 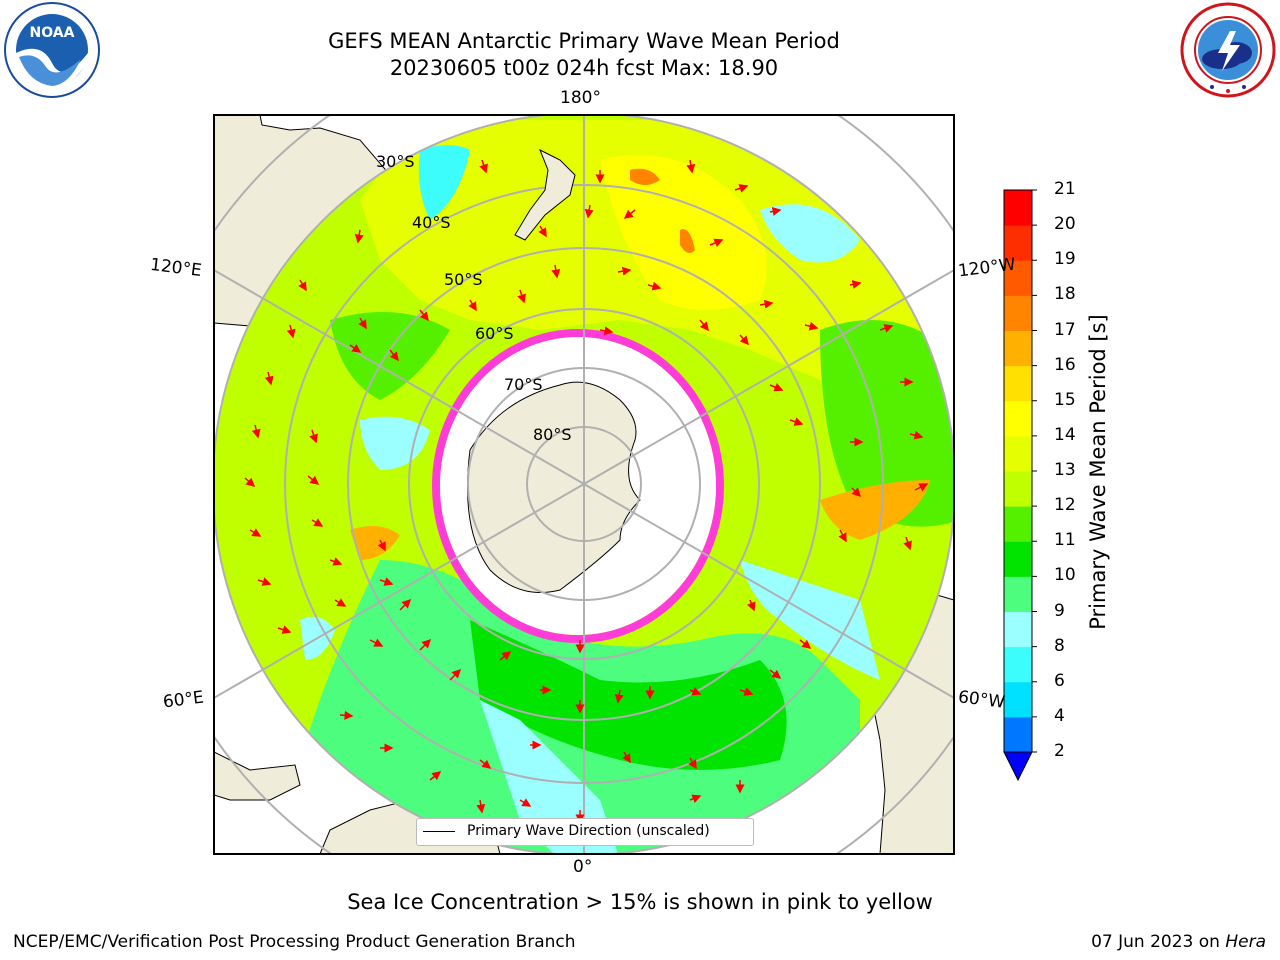 I want to click on land-new-zealand-overlay, so click(x=545, y=194).